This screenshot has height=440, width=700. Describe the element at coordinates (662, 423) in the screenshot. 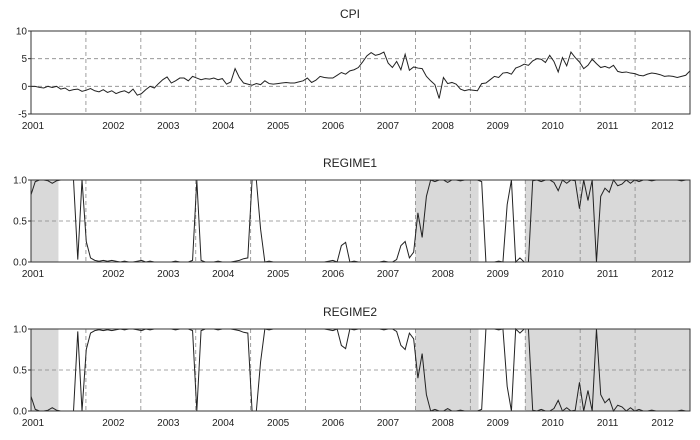

I see `regime2-x-tick-label: 2012` at that location.